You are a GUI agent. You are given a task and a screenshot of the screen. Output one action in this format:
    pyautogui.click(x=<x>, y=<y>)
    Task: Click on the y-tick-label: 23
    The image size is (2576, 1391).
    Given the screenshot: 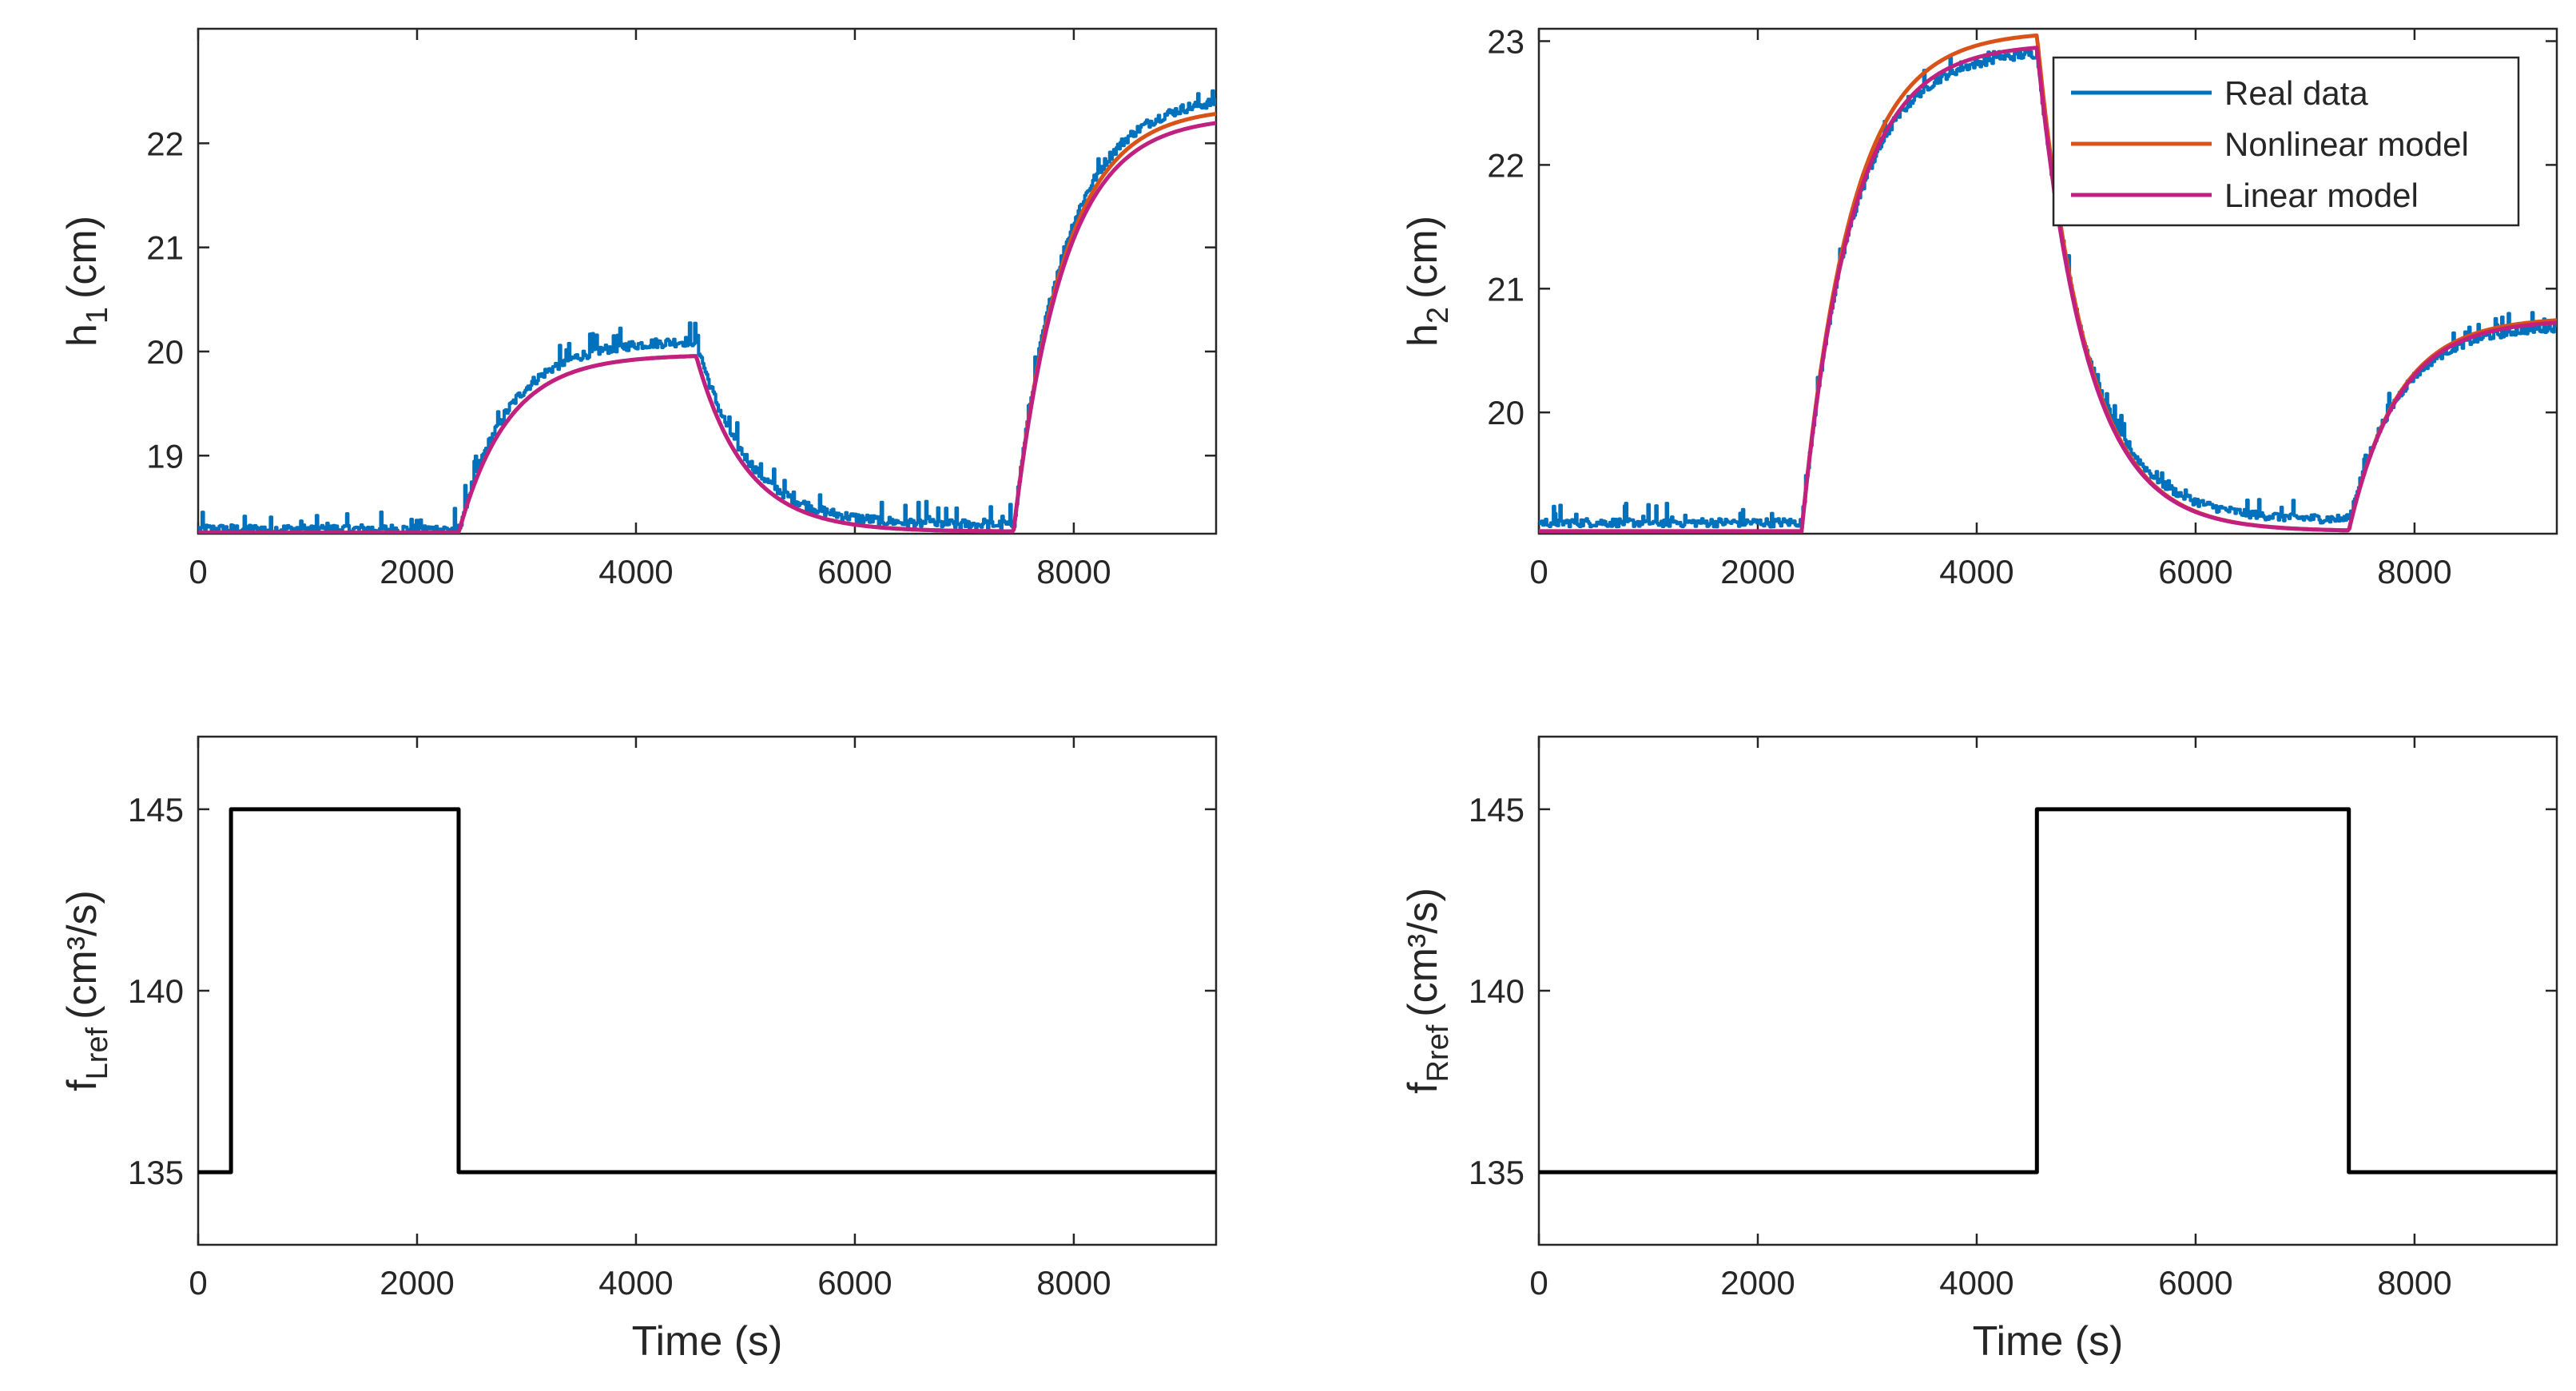 What is the action you would take?
    pyautogui.click(x=1506, y=41)
    